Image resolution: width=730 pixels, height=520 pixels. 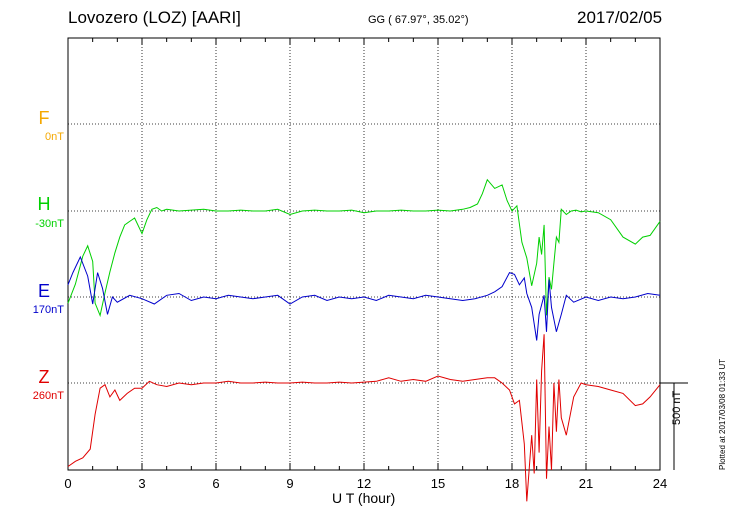 What do you see at coordinates (364, 498) in the screenshot?
I see `x-axis-label: U T (hour)` at bounding box center [364, 498].